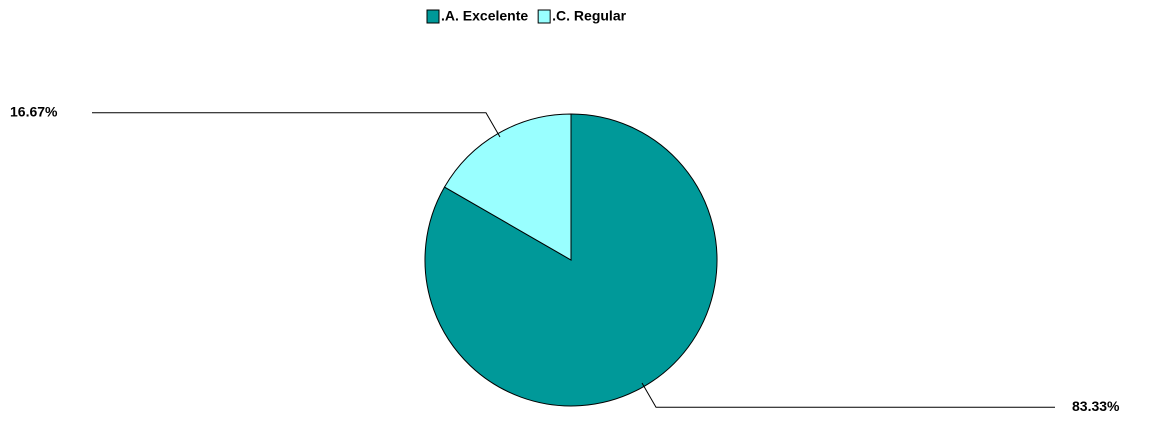  Describe the element at coordinates (1096, 406) in the screenshot. I see `data-label: 83.33%` at that location.